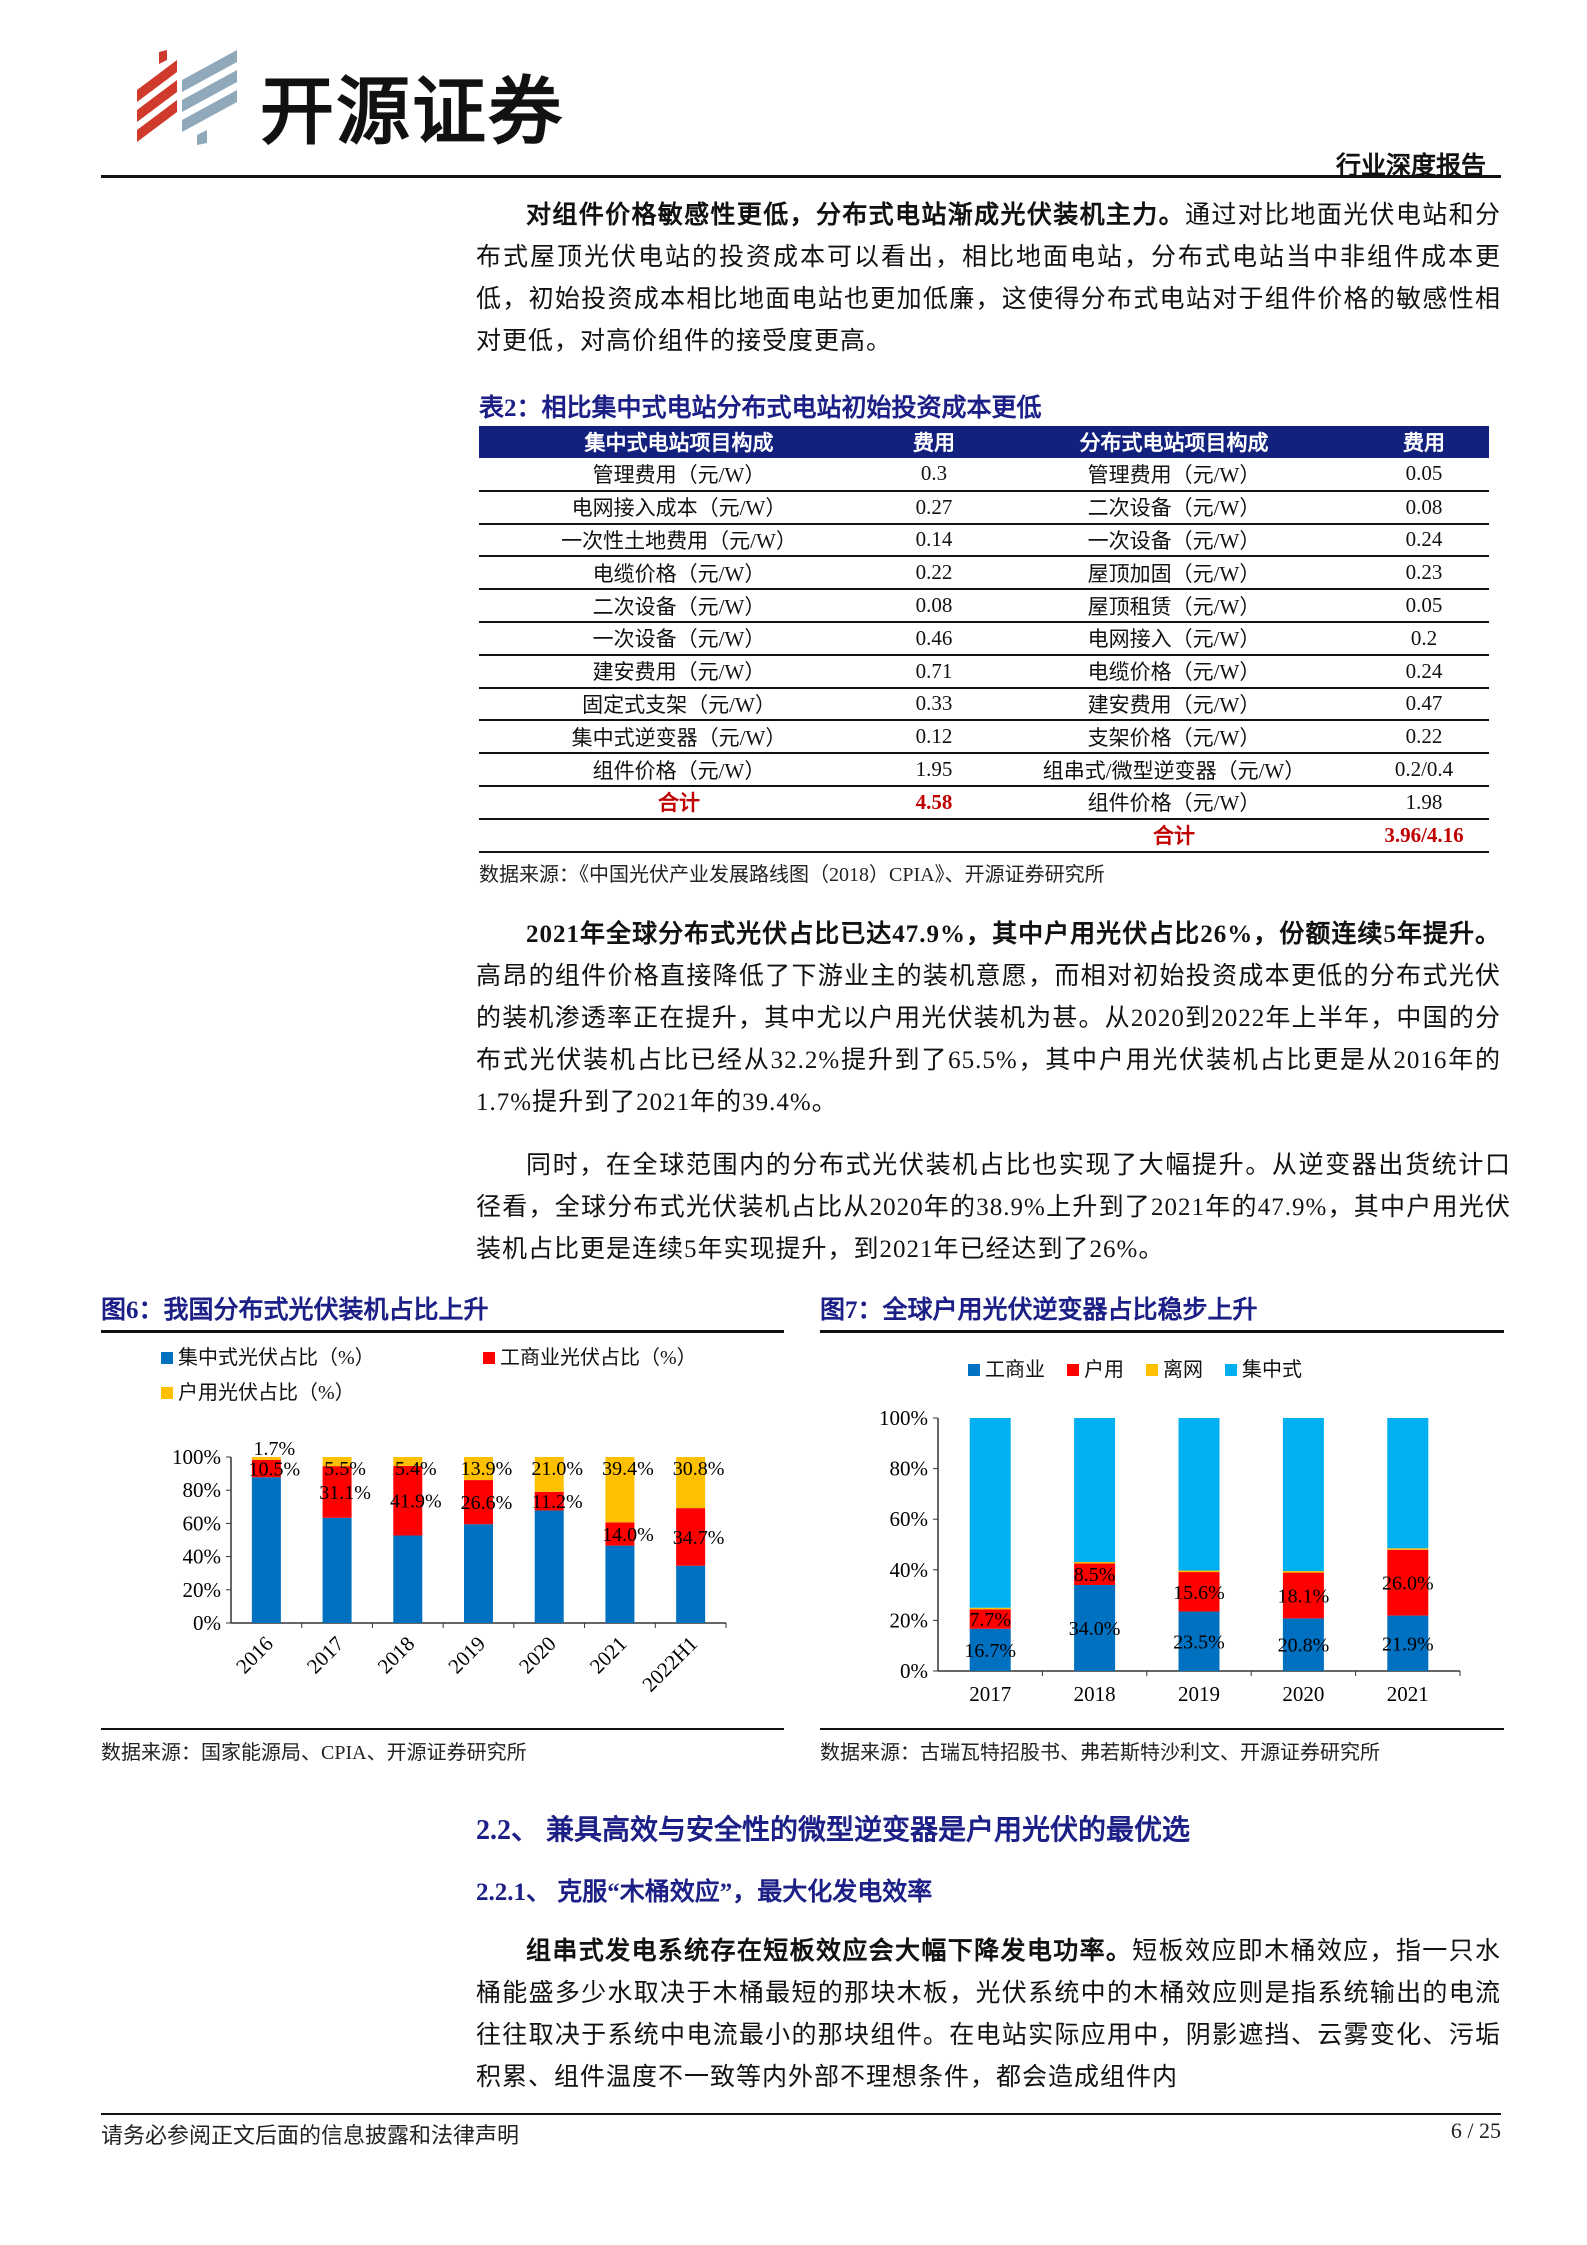 This screenshot has width=1587, height=2245. I want to click on x-tick-label: 2022H1, so click(669, 1664).